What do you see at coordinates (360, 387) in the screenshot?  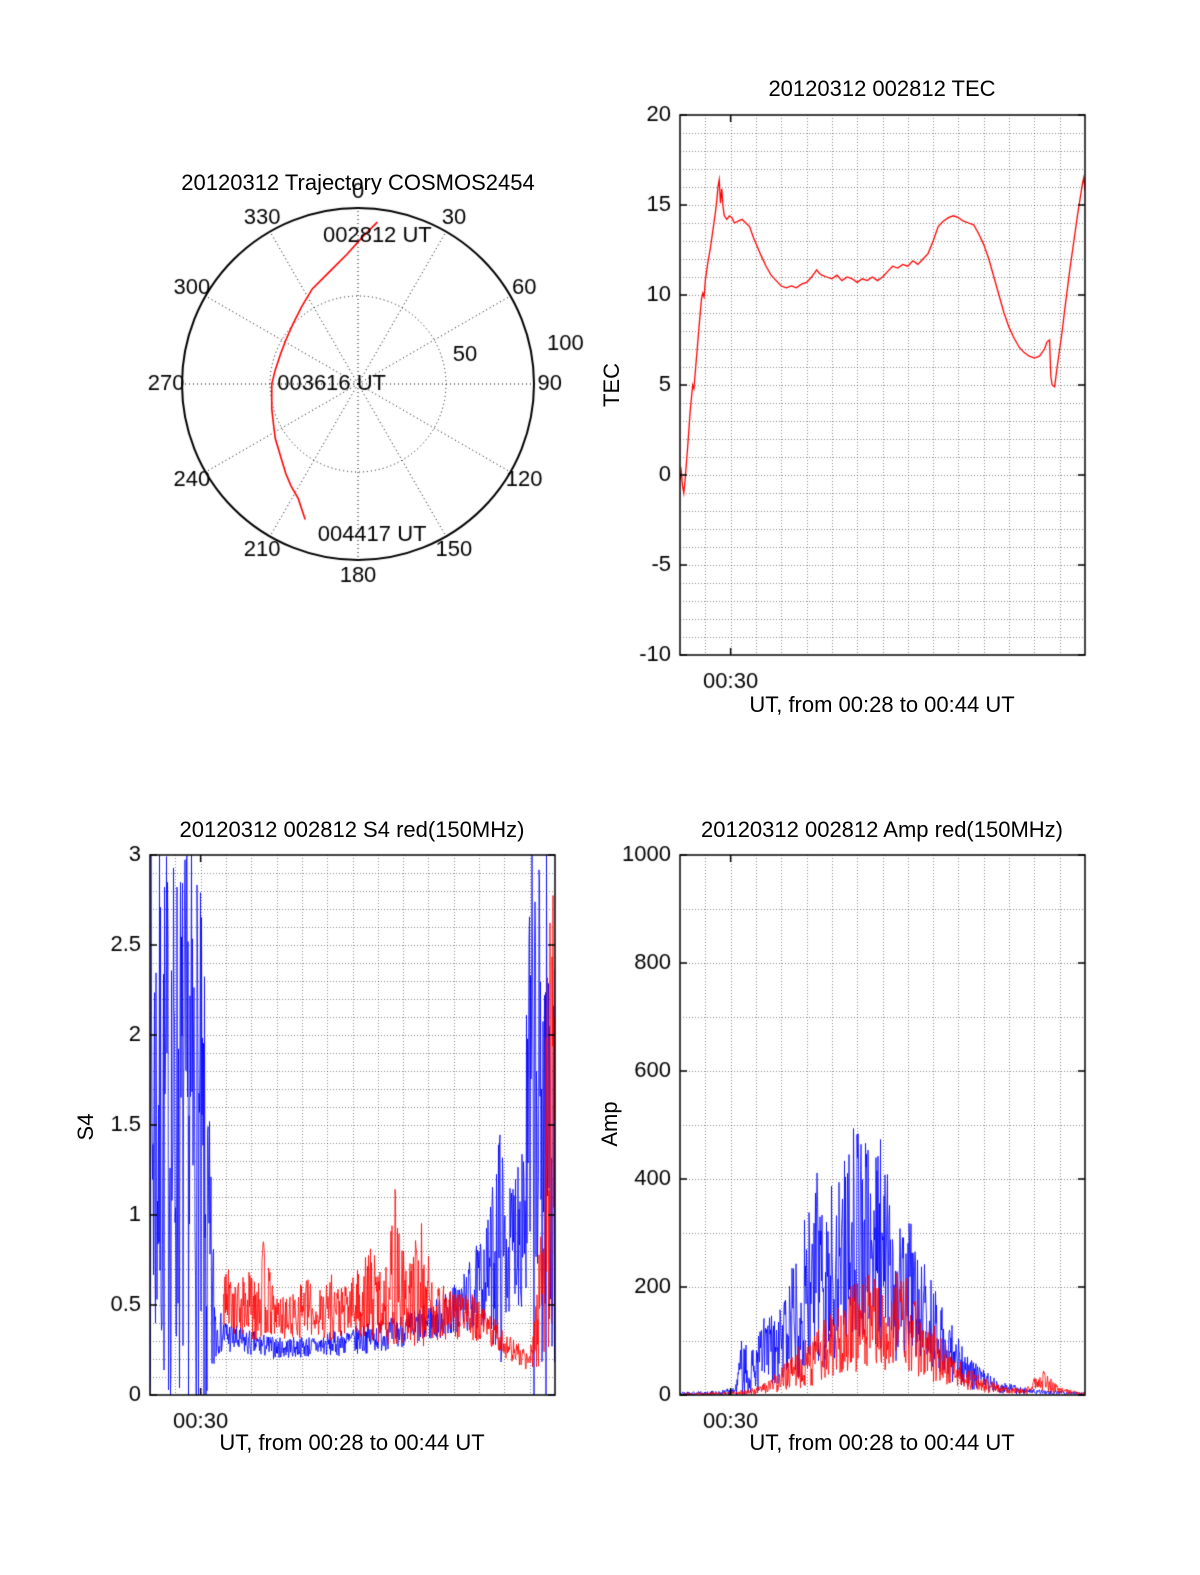 I see `trajectory-polar-plot-canvas` at bounding box center [360, 387].